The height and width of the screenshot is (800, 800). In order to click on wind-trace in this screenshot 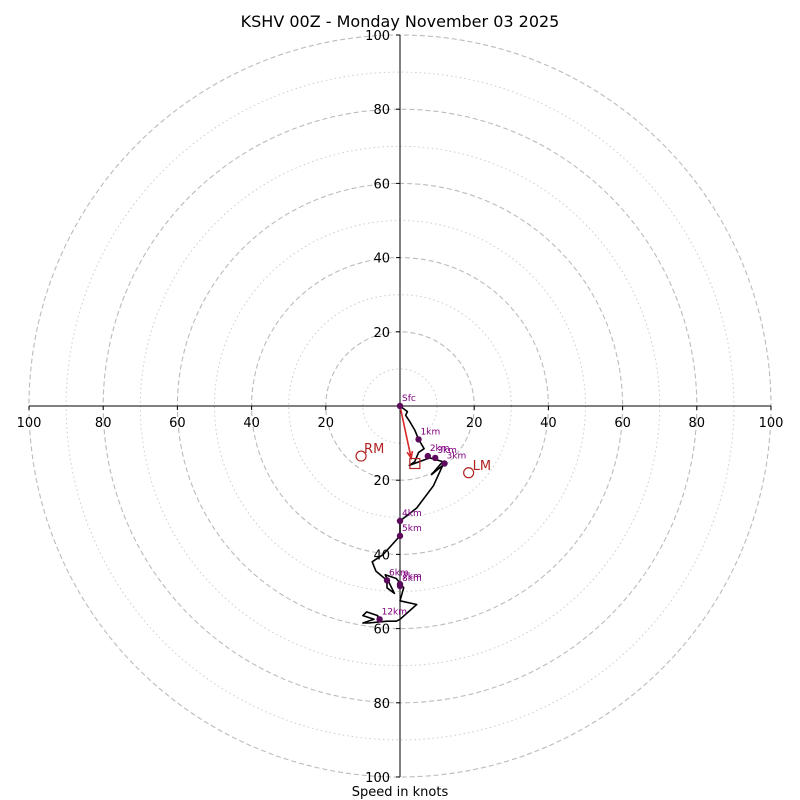, I will do `click(403, 514)`.